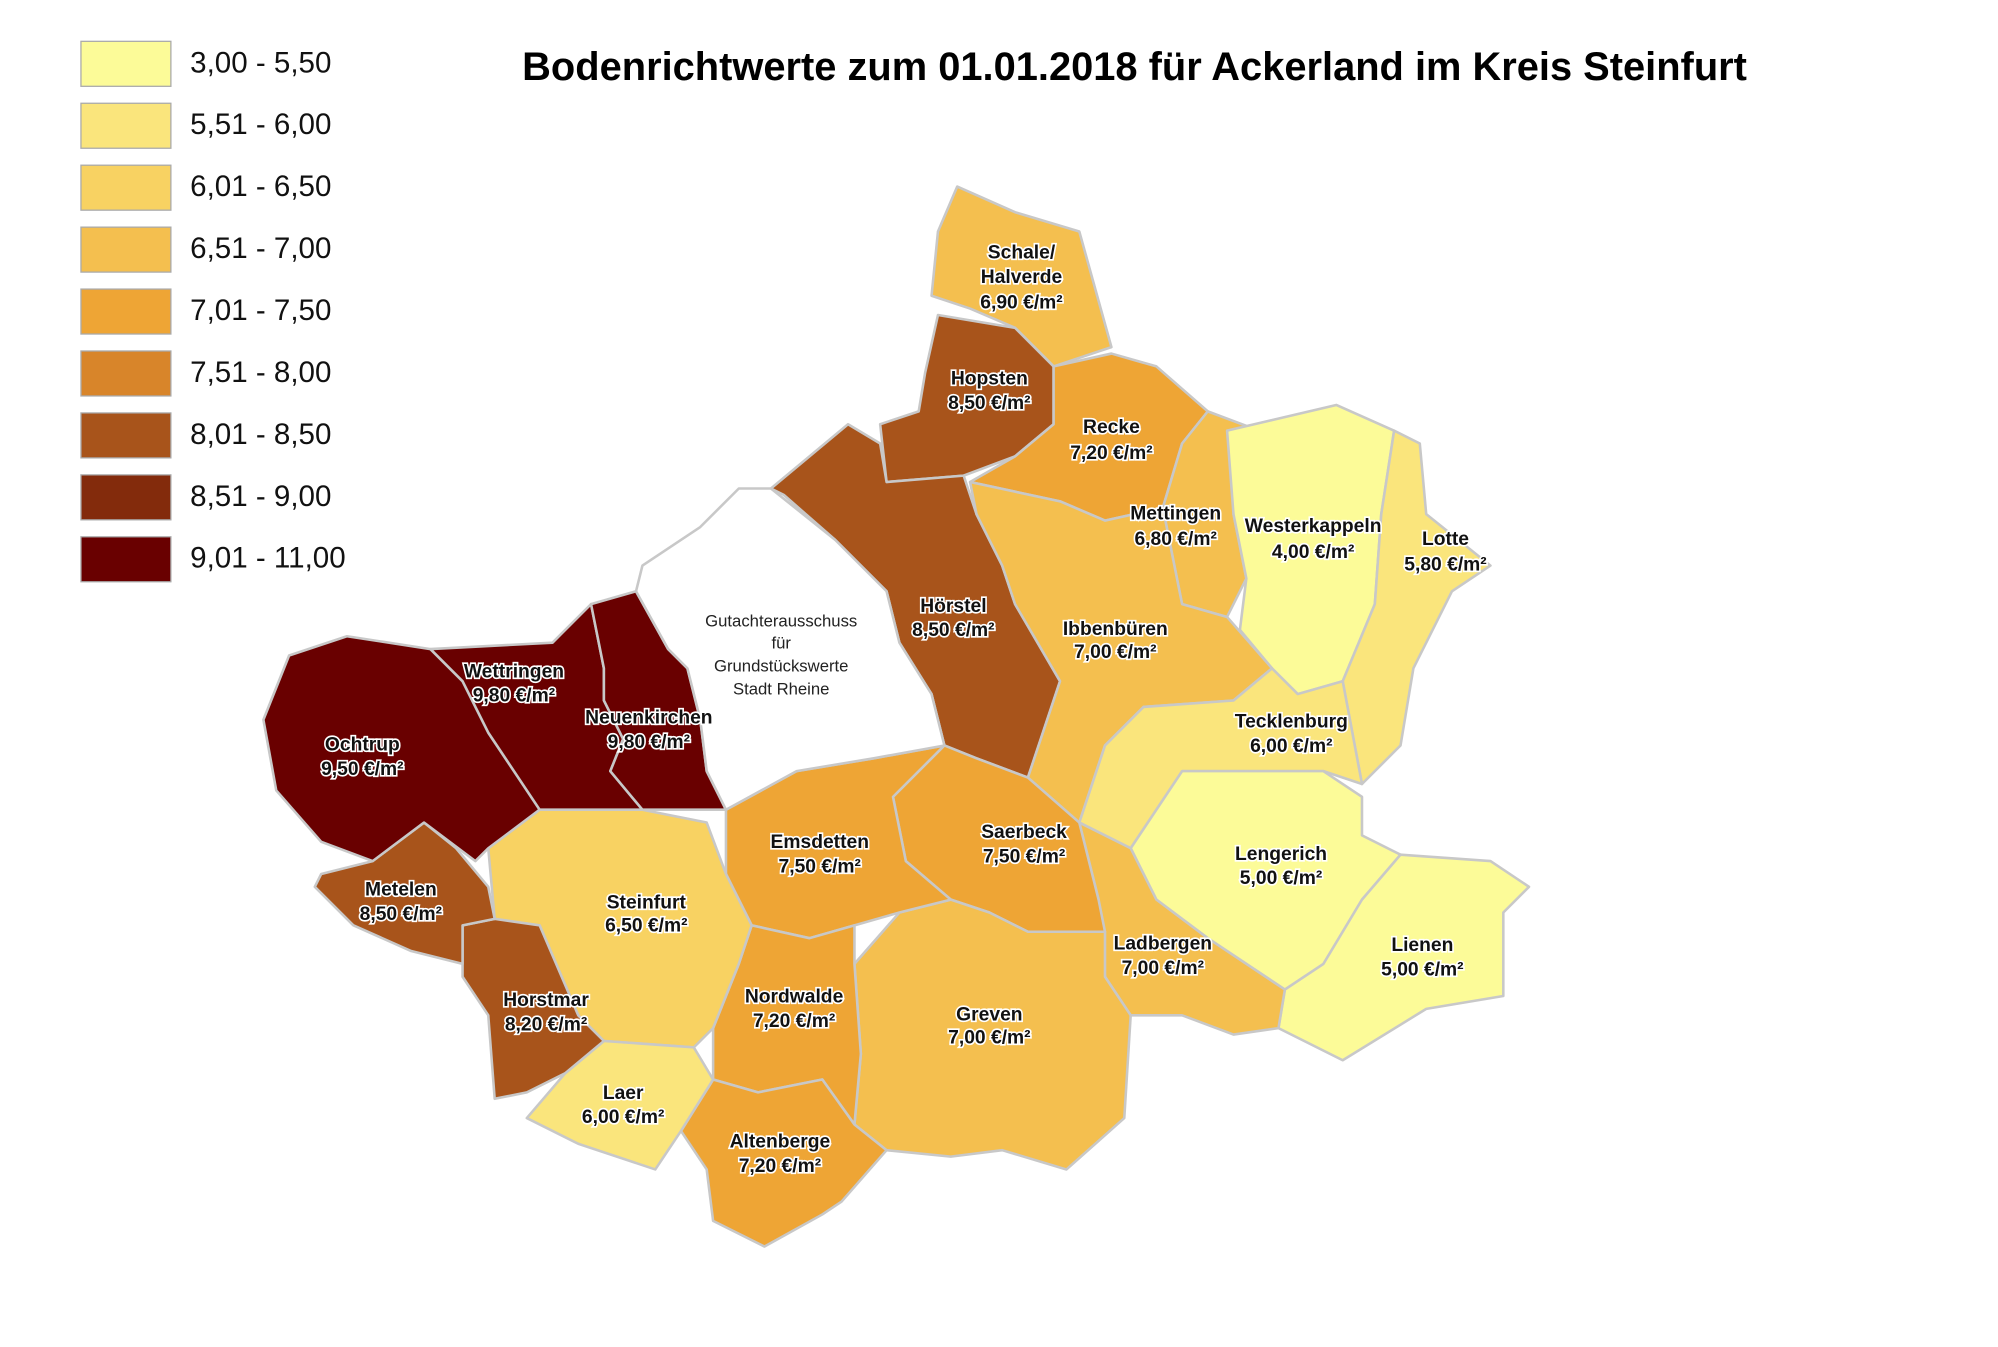 This screenshot has height=1347, width=1998. I want to click on region-label: Steinfurt, so click(647, 903).